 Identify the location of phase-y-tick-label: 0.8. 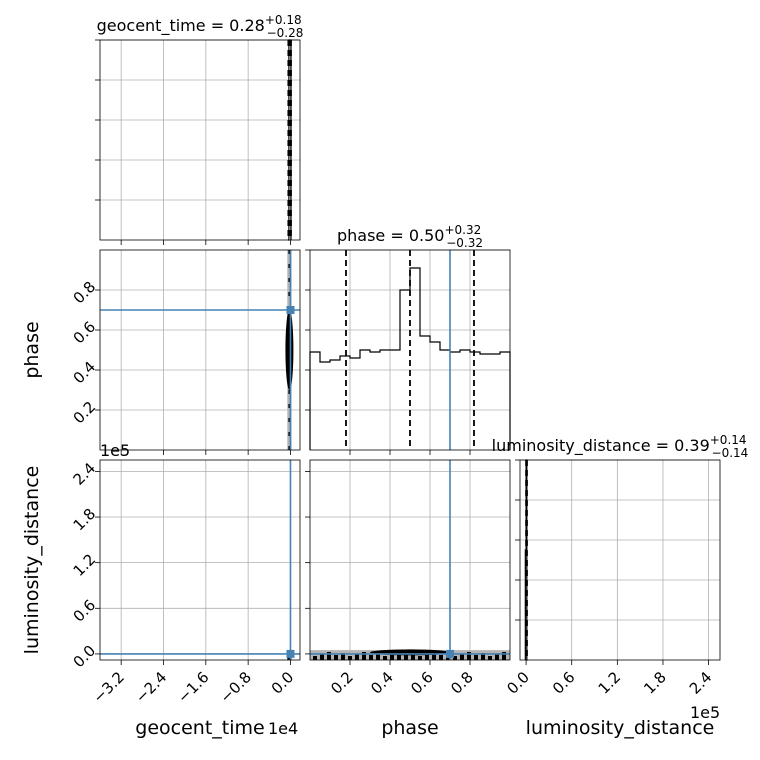
(85, 293).